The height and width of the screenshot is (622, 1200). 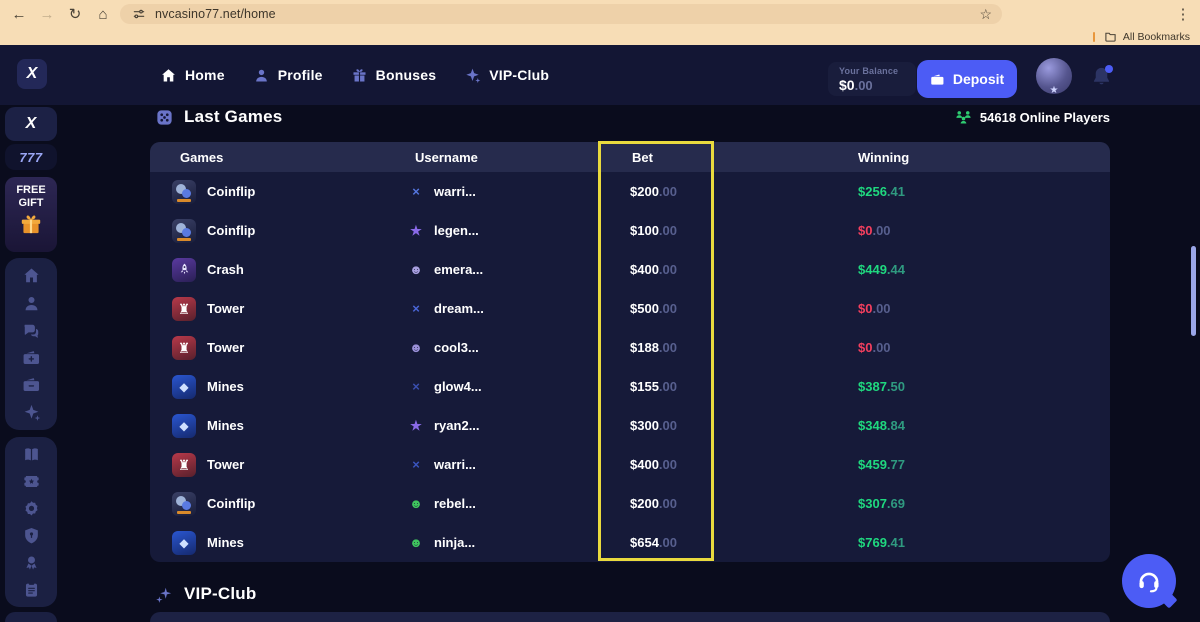 I want to click on notifications-bell-icon, so click(x=1101, y=76).